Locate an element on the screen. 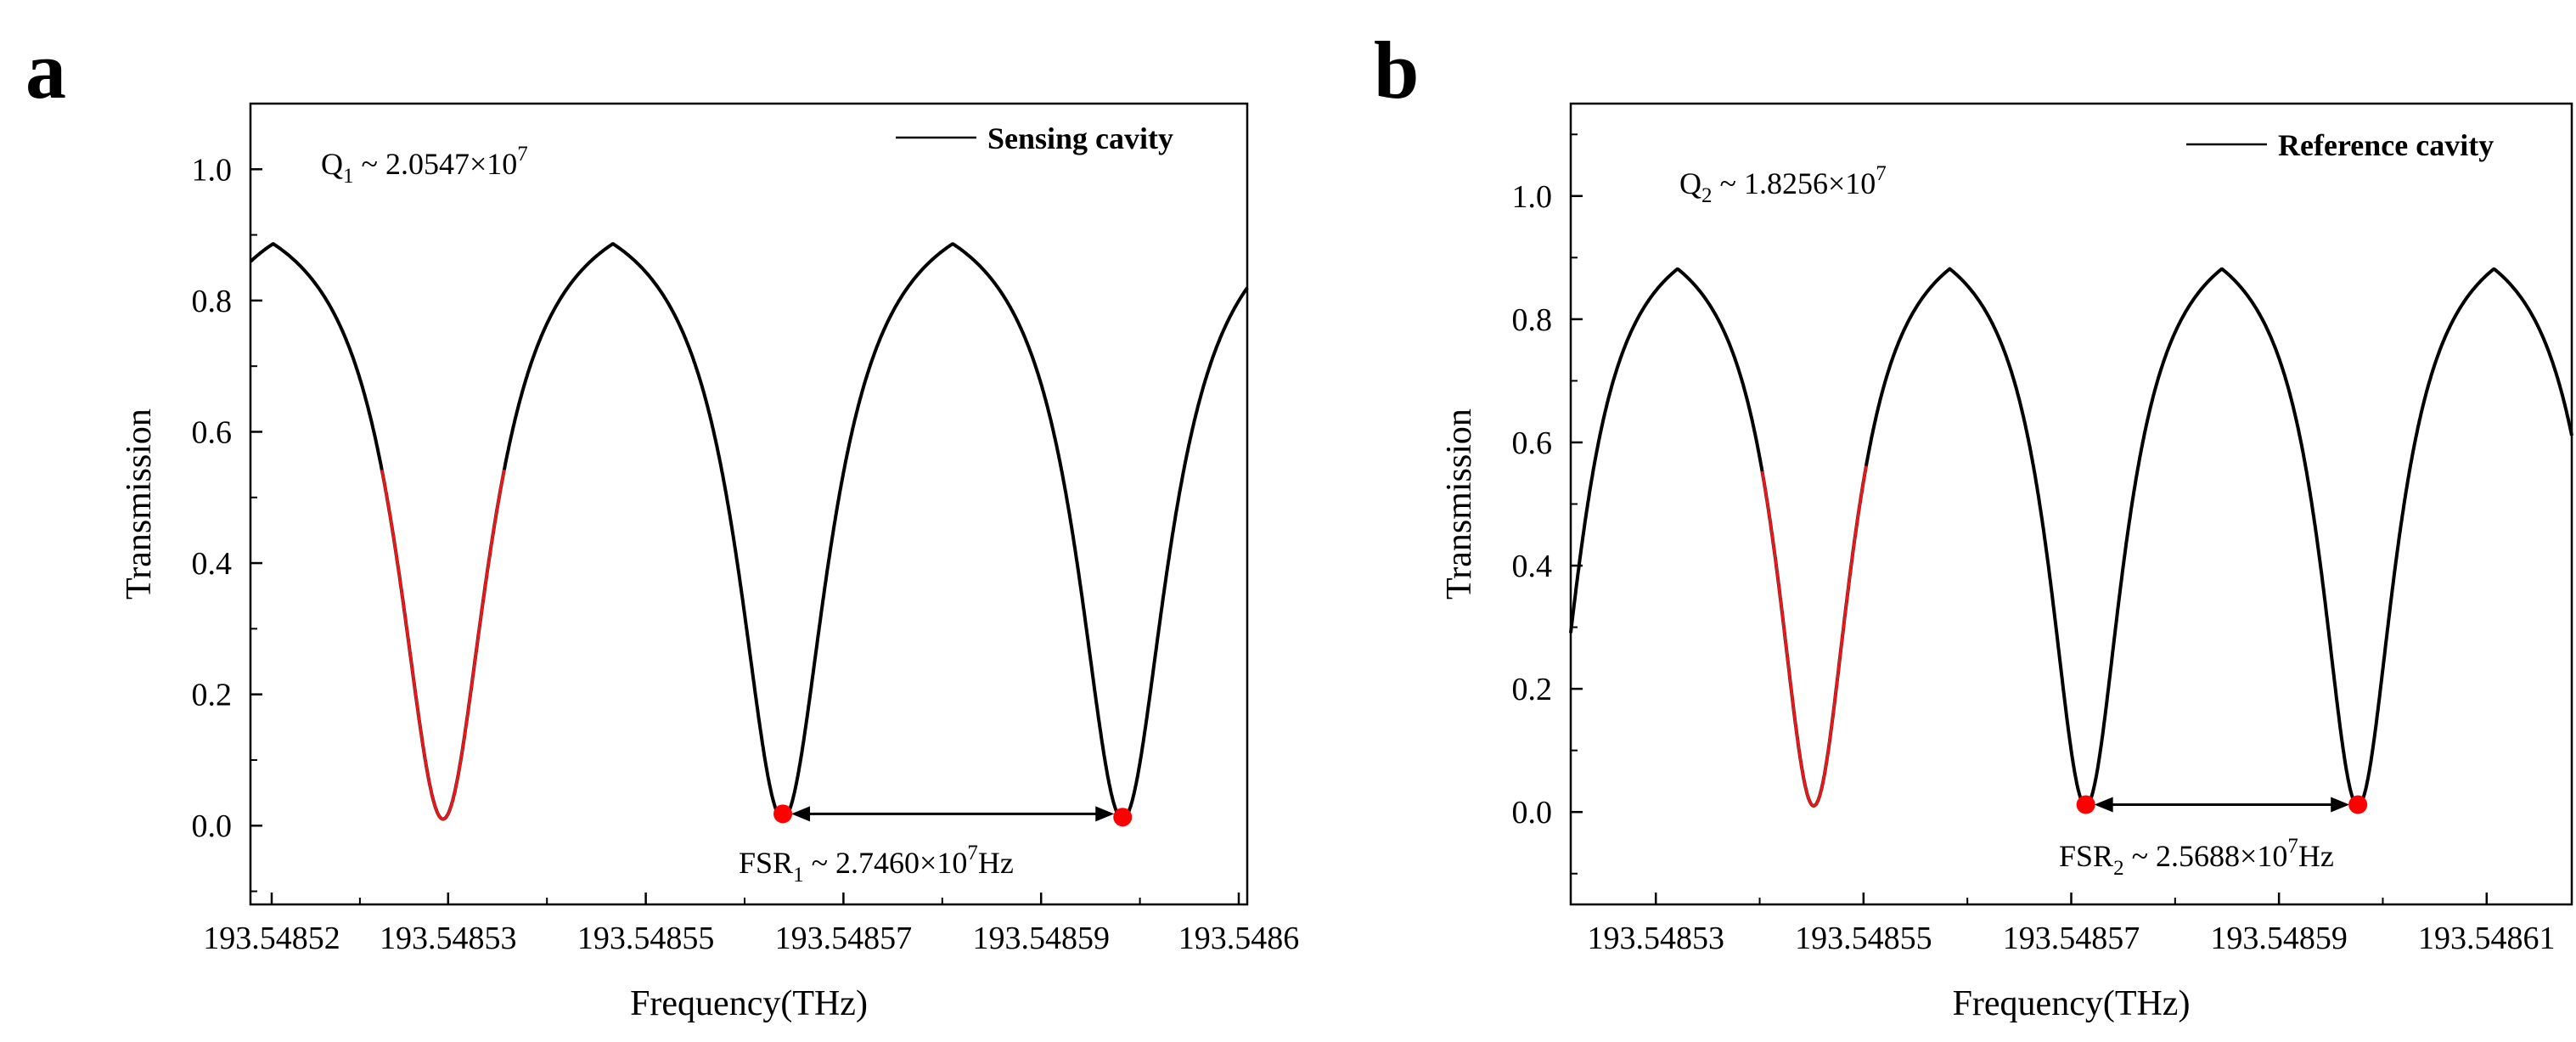 The height and width of the screenshot is (1042, 2576). fsr-subscript: 1 is located at coordinates (798, 876).